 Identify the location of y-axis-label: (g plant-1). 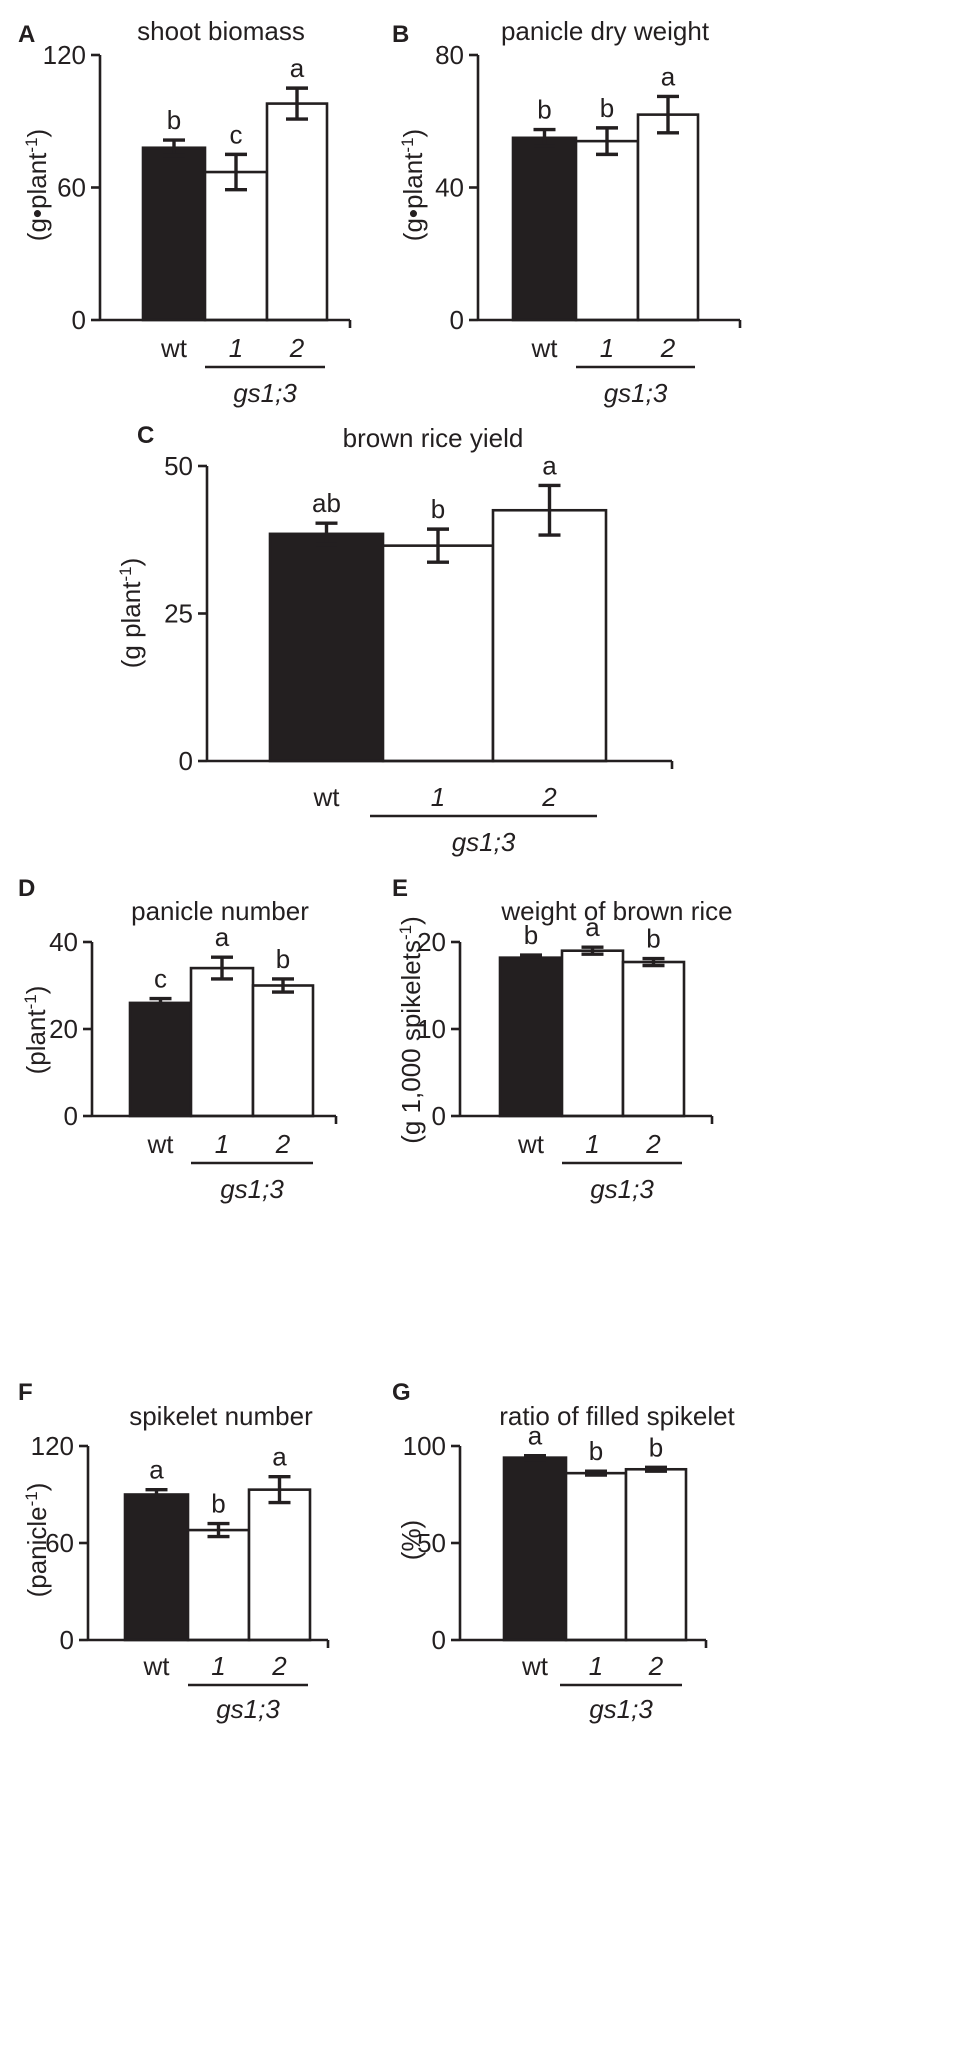
(131, 613).